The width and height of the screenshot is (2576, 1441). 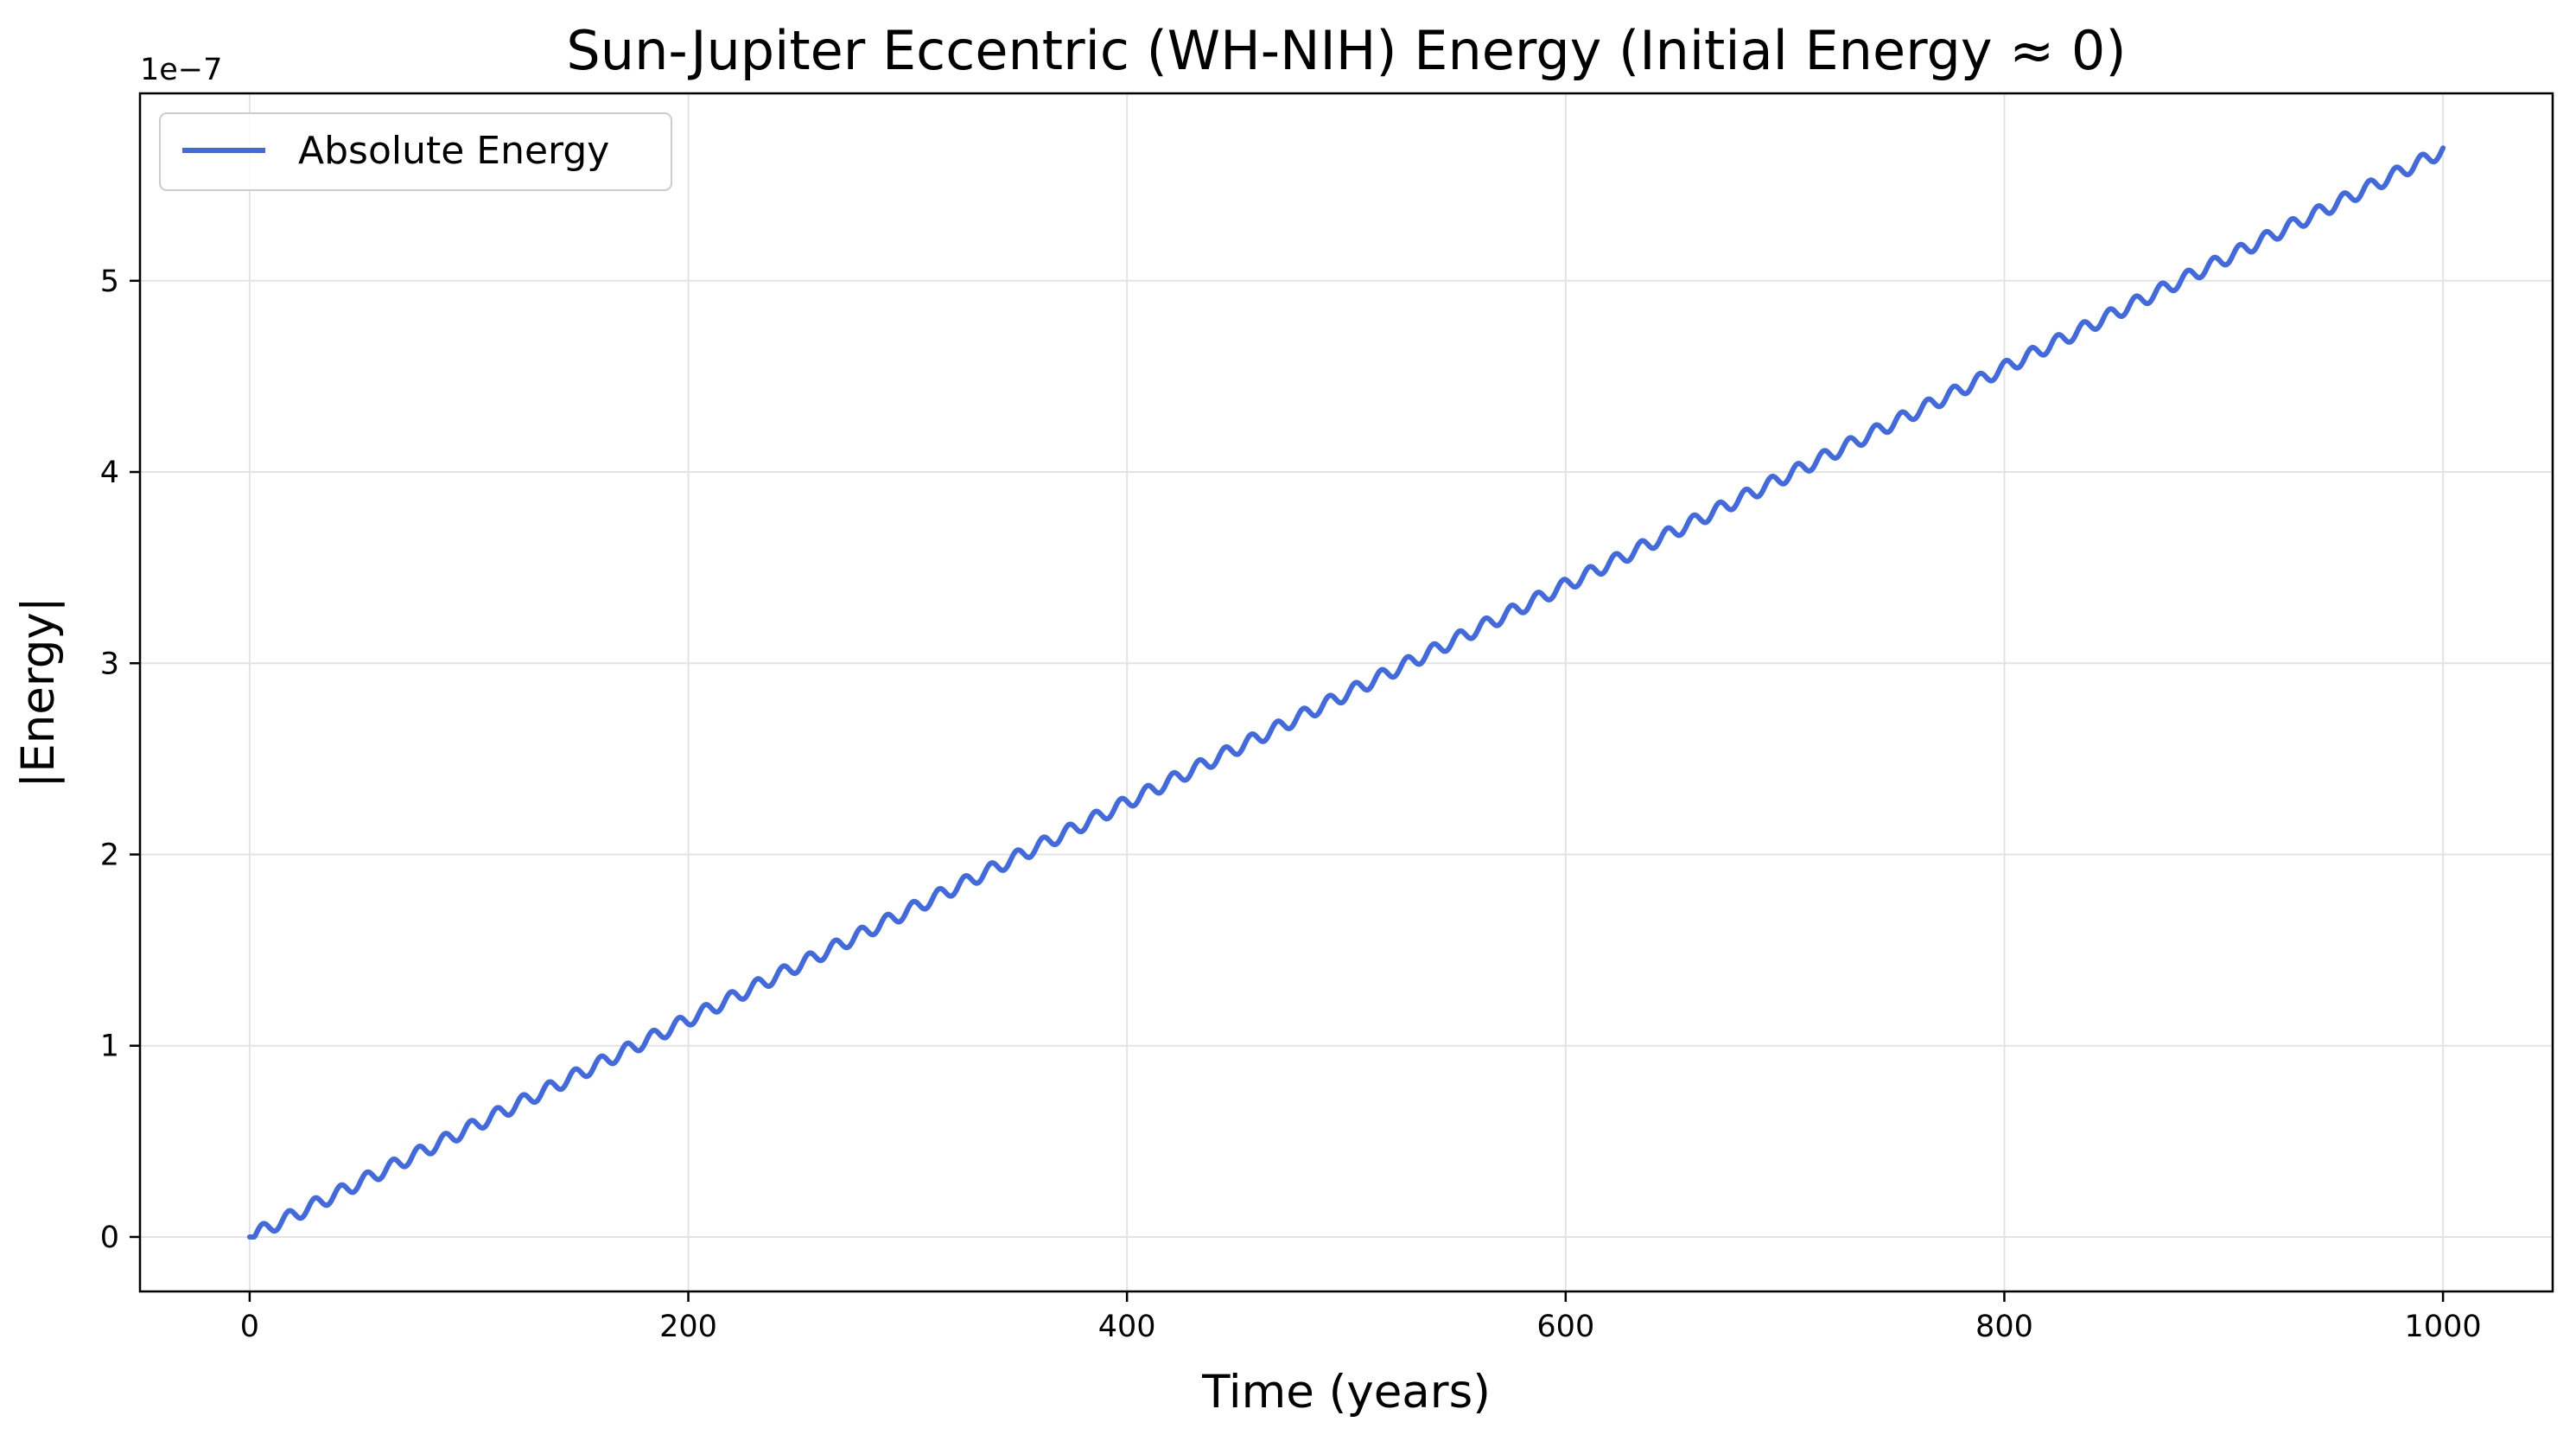 What do you see at coordinates (1361, 1317) in the screenshot?
I see `x-axis-ticks: 0 200 400 600 800 1000` at bounding box center [1361, 1317].